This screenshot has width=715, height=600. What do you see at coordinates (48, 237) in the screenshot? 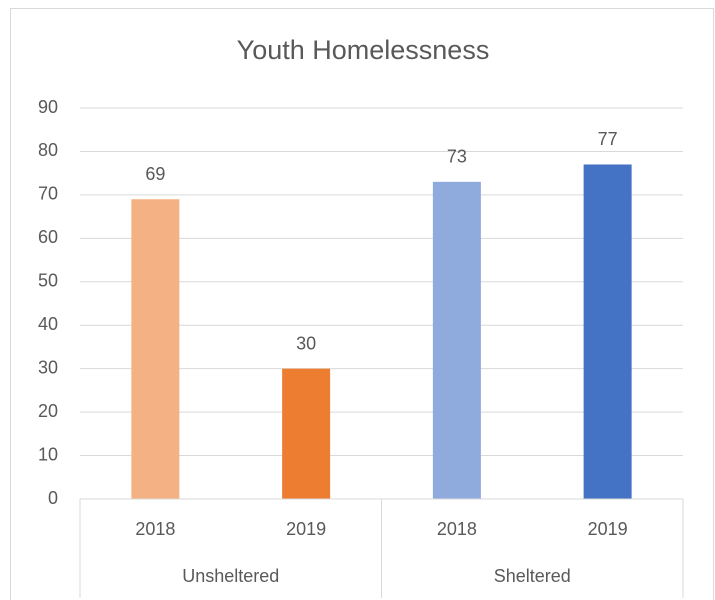
I see `y-tick-label: 60` at bounding box center [48, 237].